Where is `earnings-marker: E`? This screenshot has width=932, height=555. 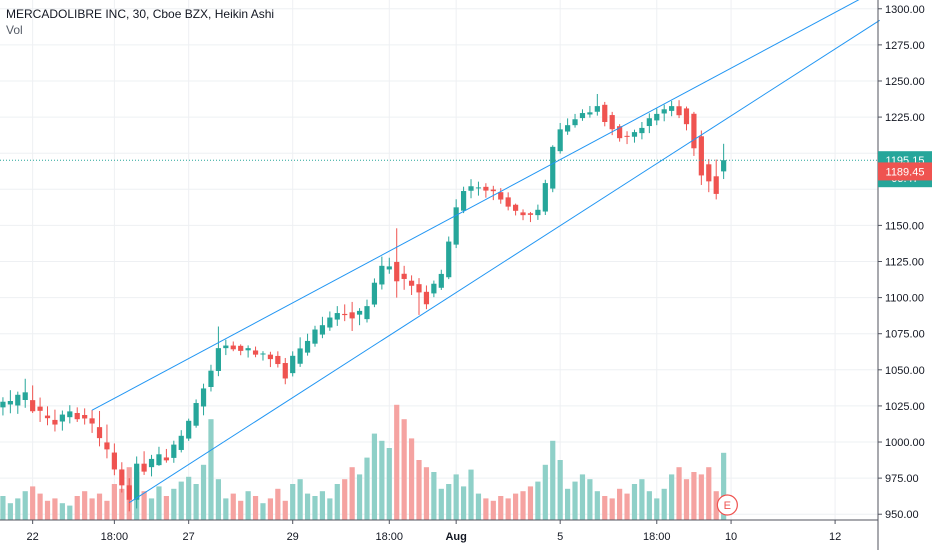 earnings-marker: E is located at coordinates (727, 505).